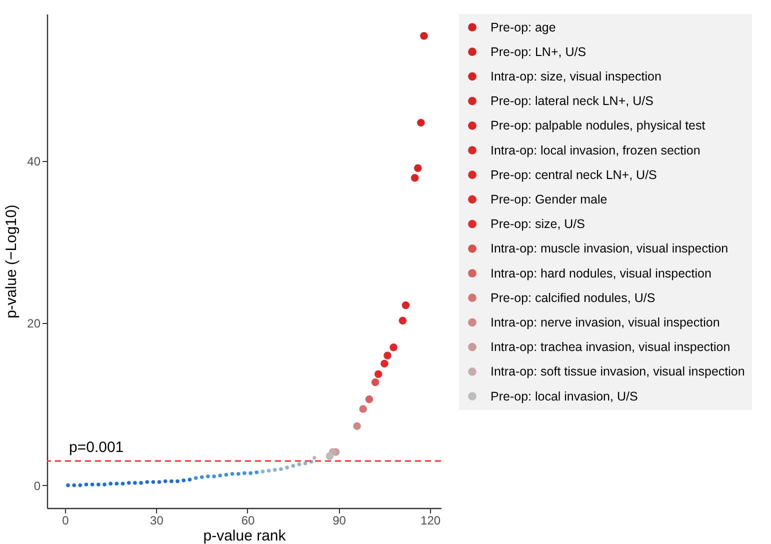 Image resolution: width=771 pixels, height=544 pixels. Describe the element at coordinates (576, 76) in the screenshot. I see `legend-label: Intra-op: size, visual inspection` at that location.